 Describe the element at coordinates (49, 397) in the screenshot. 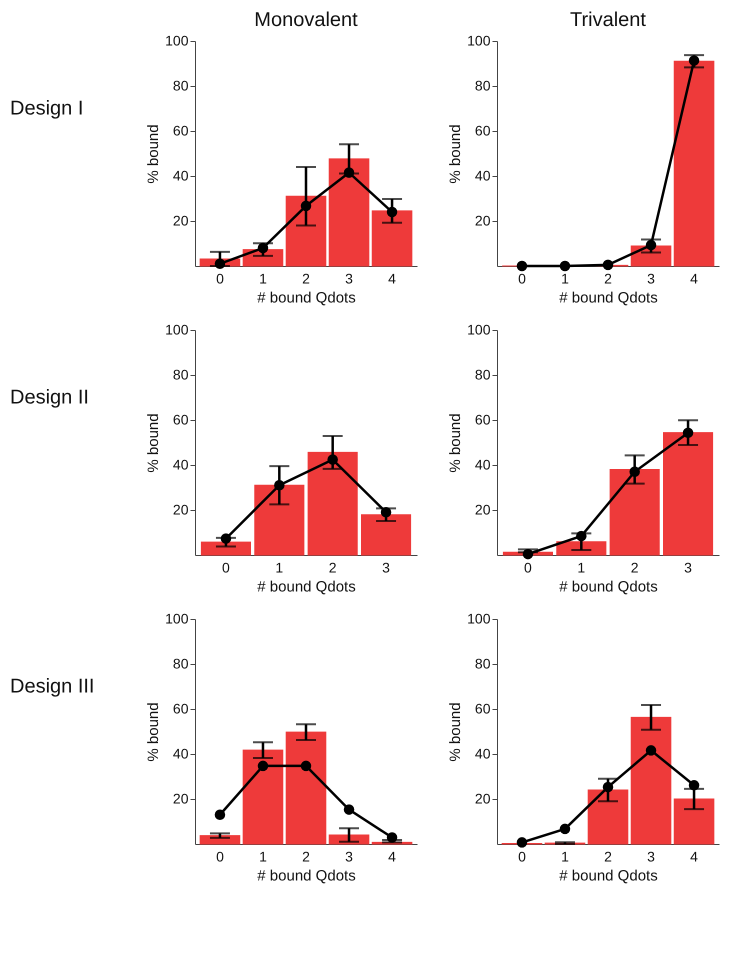

I see `text: Design II` at that location.